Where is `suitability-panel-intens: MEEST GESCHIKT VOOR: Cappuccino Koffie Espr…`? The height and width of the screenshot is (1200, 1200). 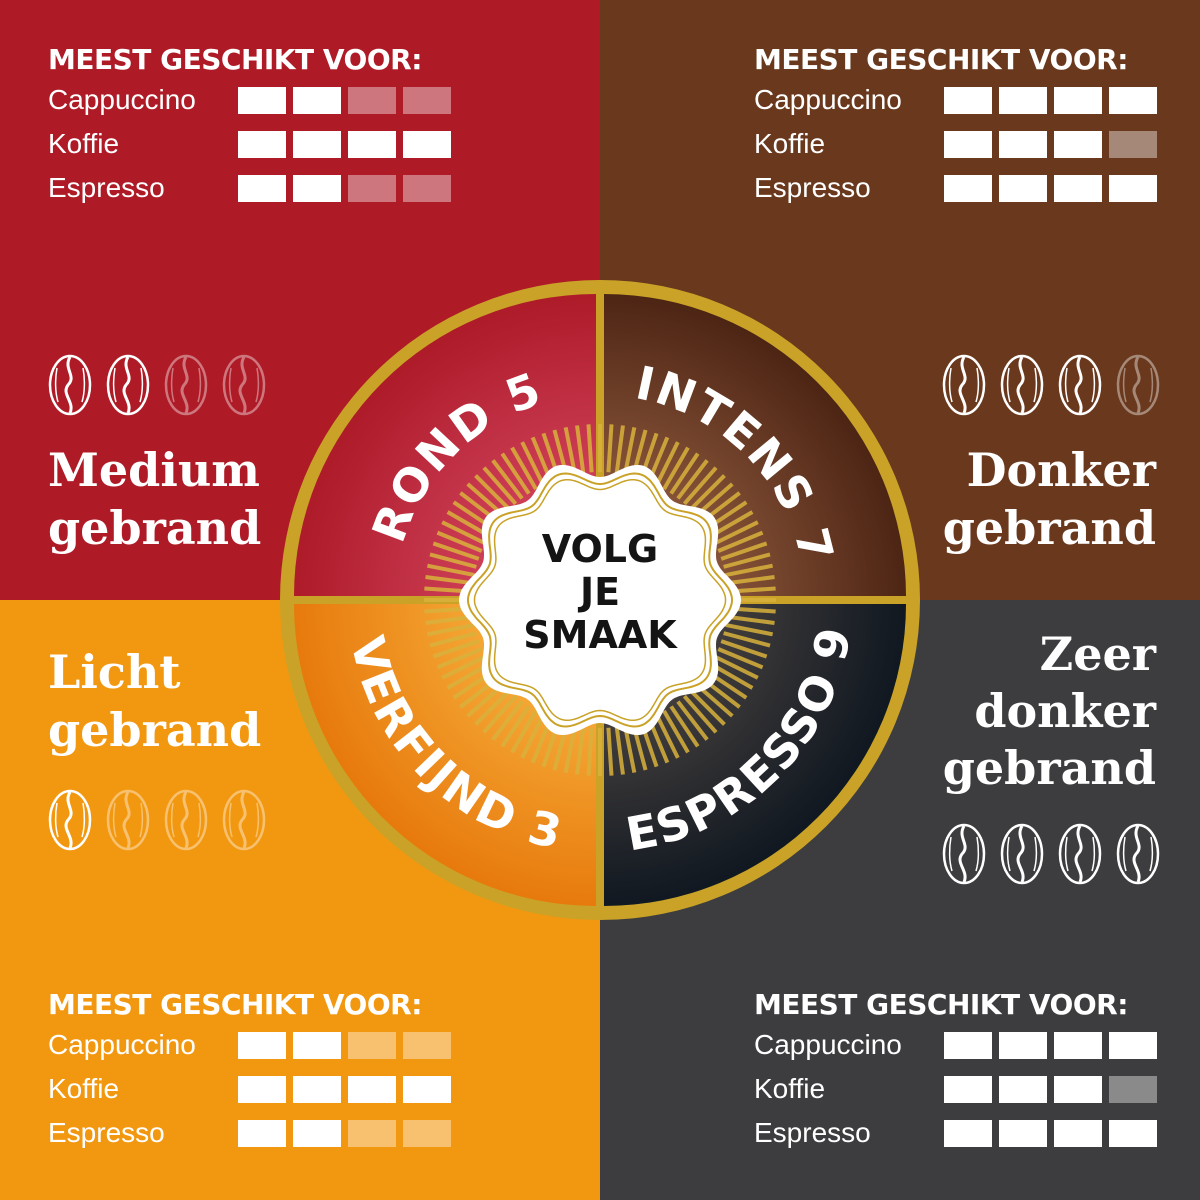 suitability-panel-intens: MEEST GESCHIKT VOOR: Cappuccino Koffie Espr… is located at coordinates (959, 126).